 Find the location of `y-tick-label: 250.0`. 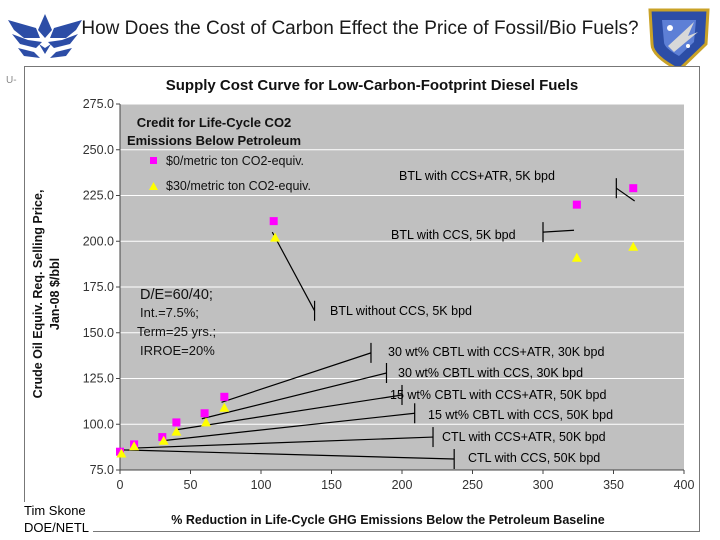

y-tick-label: 250.0 is located at coordinates (98, 150).